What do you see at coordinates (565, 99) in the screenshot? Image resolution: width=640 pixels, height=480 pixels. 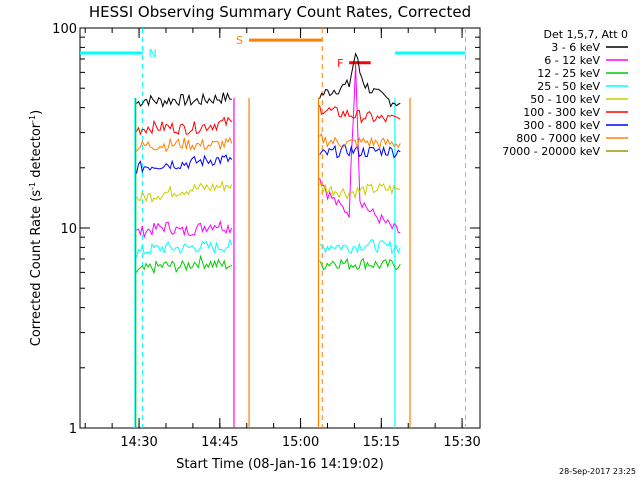 I see `legend-entry-label: 50 - 100 keV` at bounding box center [565, 99].